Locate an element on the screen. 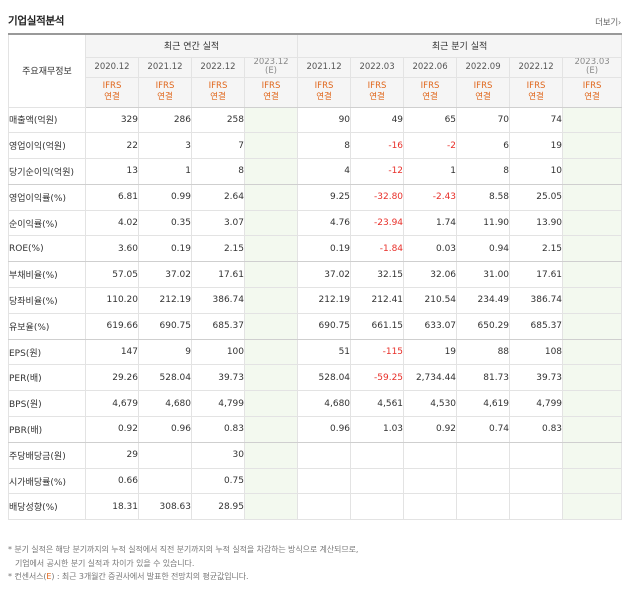 The image size is (629, 595). table-cell: 28.95 is located at coordinates (218, 507).